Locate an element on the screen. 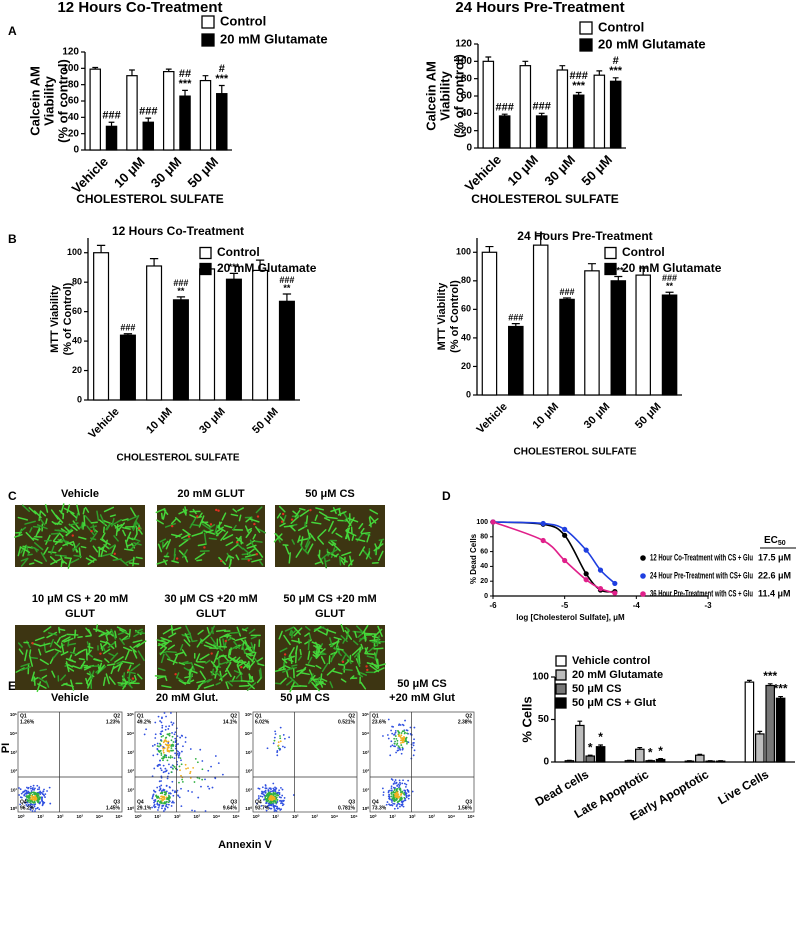  chart-title: 12 Hours Co-Treatment is located at coordinates (139, 8).